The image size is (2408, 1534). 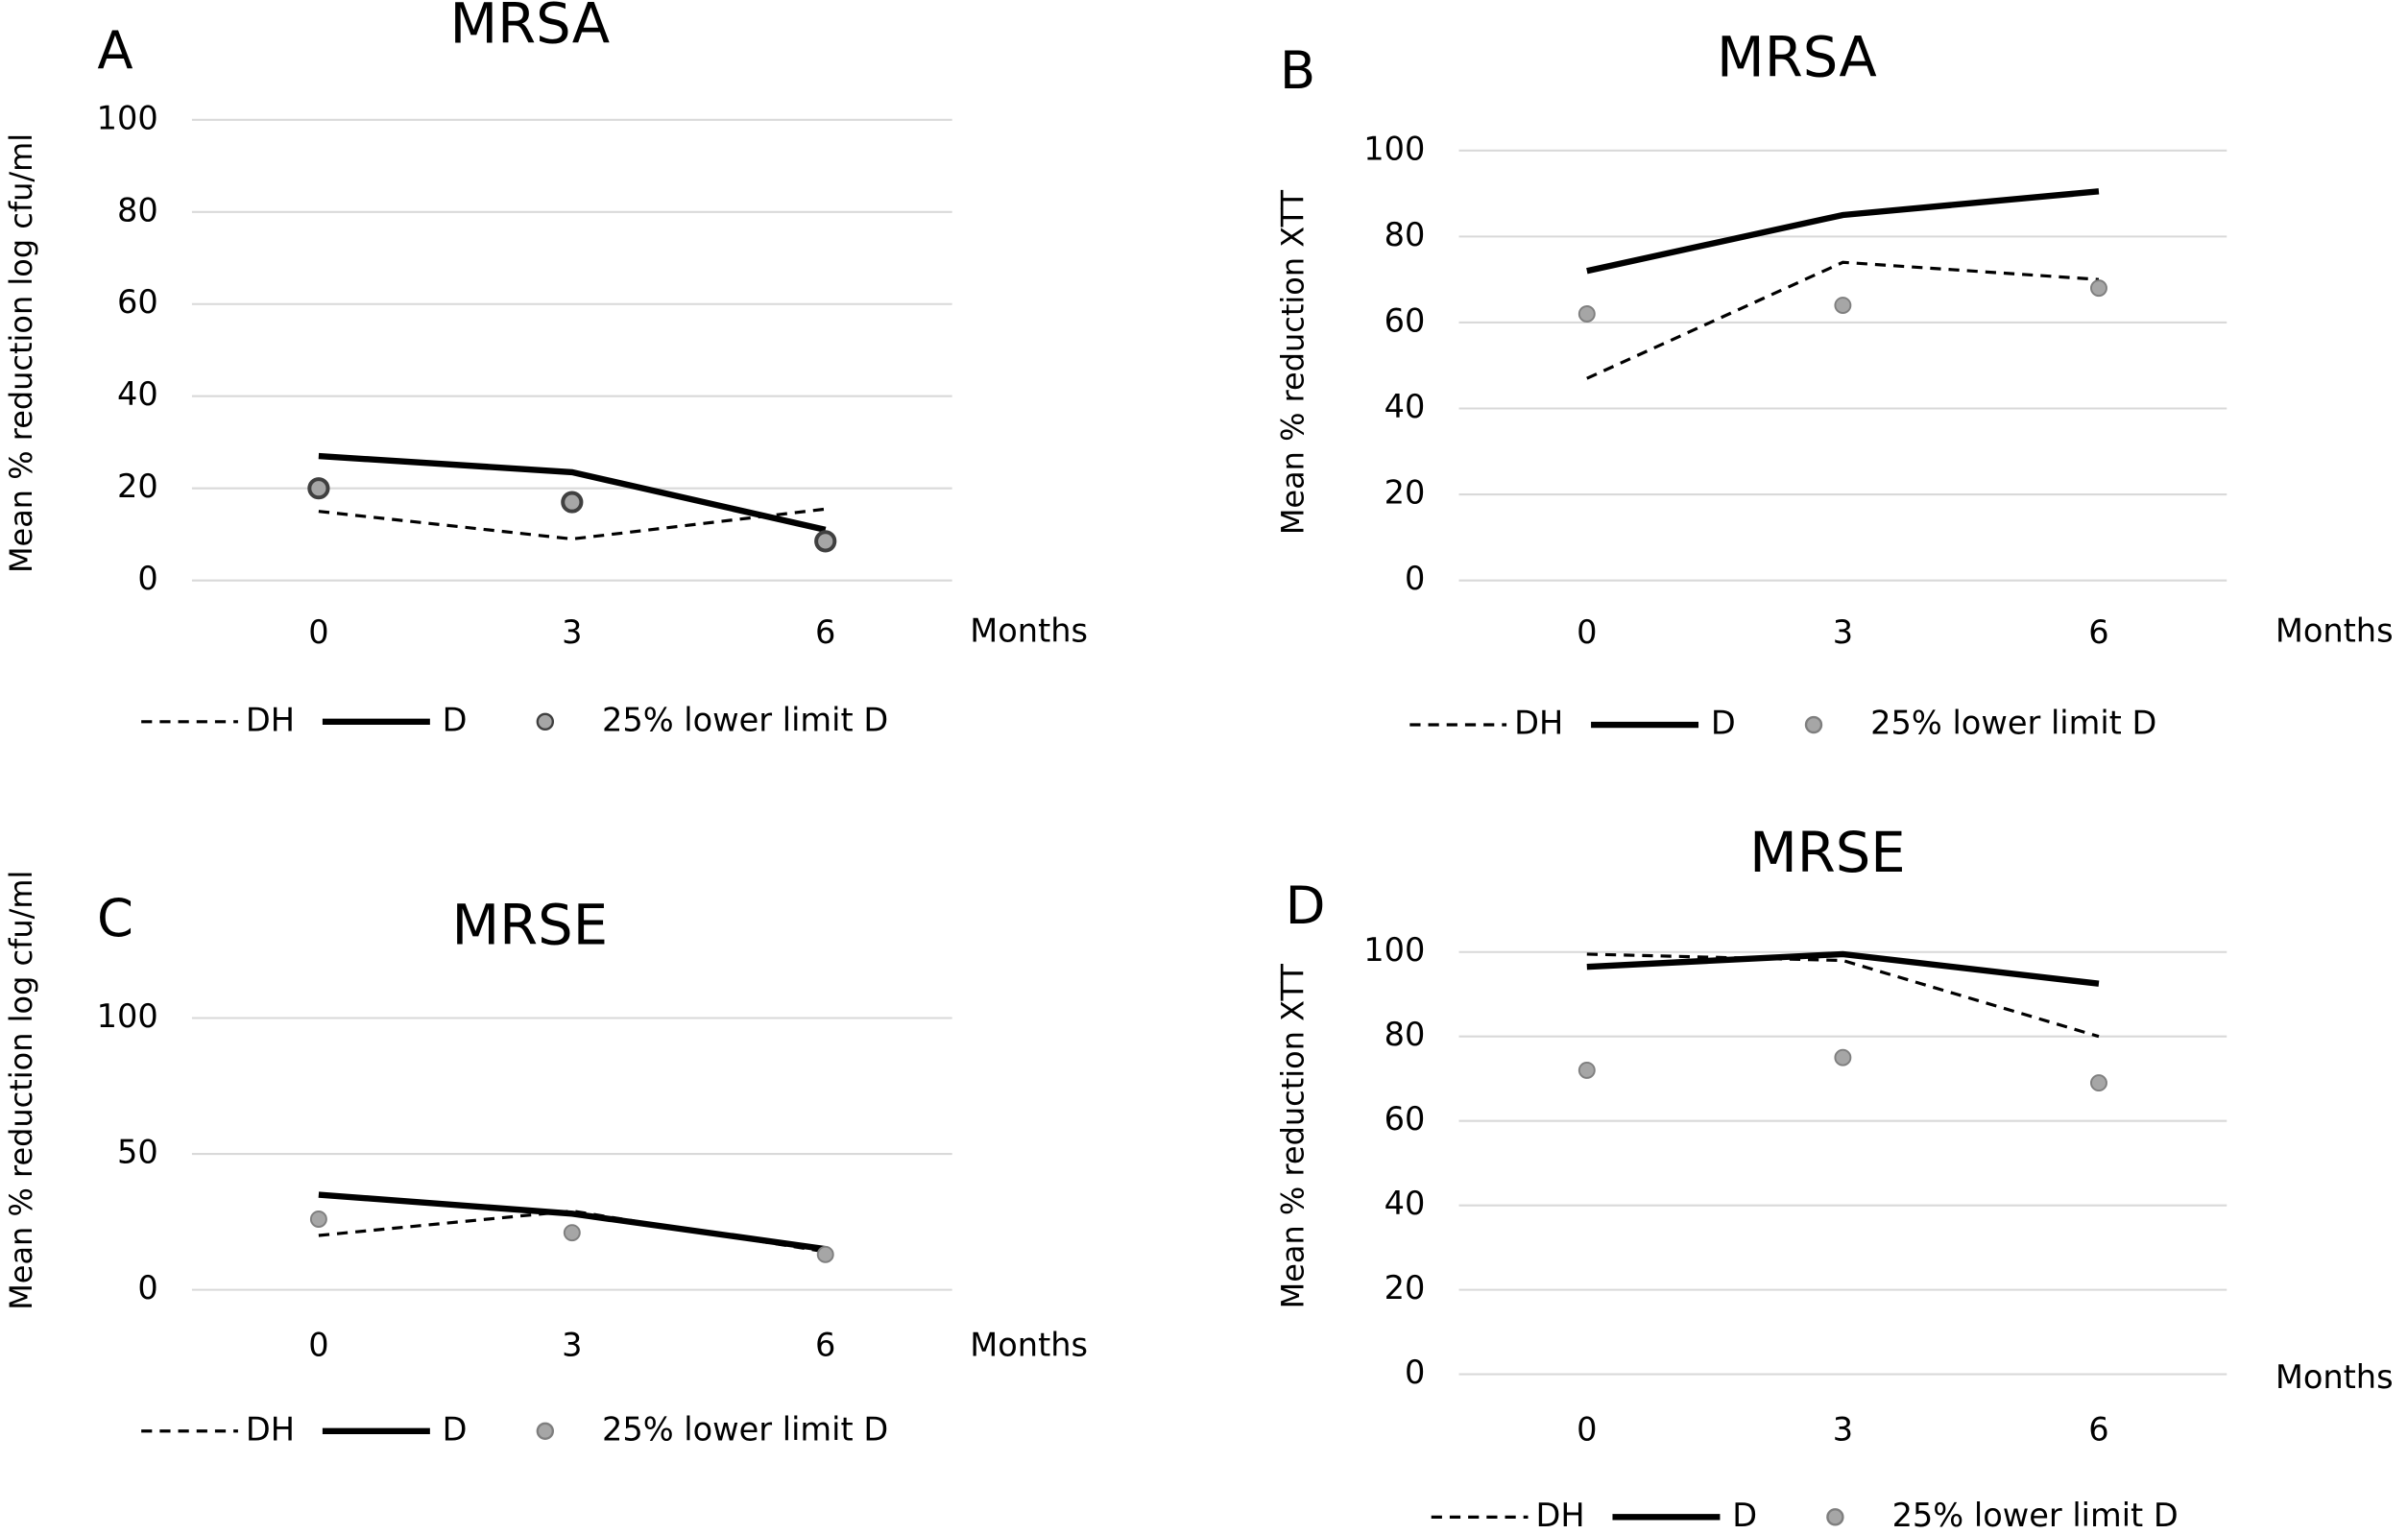 I want to click on panel-label: D, so click(x=1306, y=905).